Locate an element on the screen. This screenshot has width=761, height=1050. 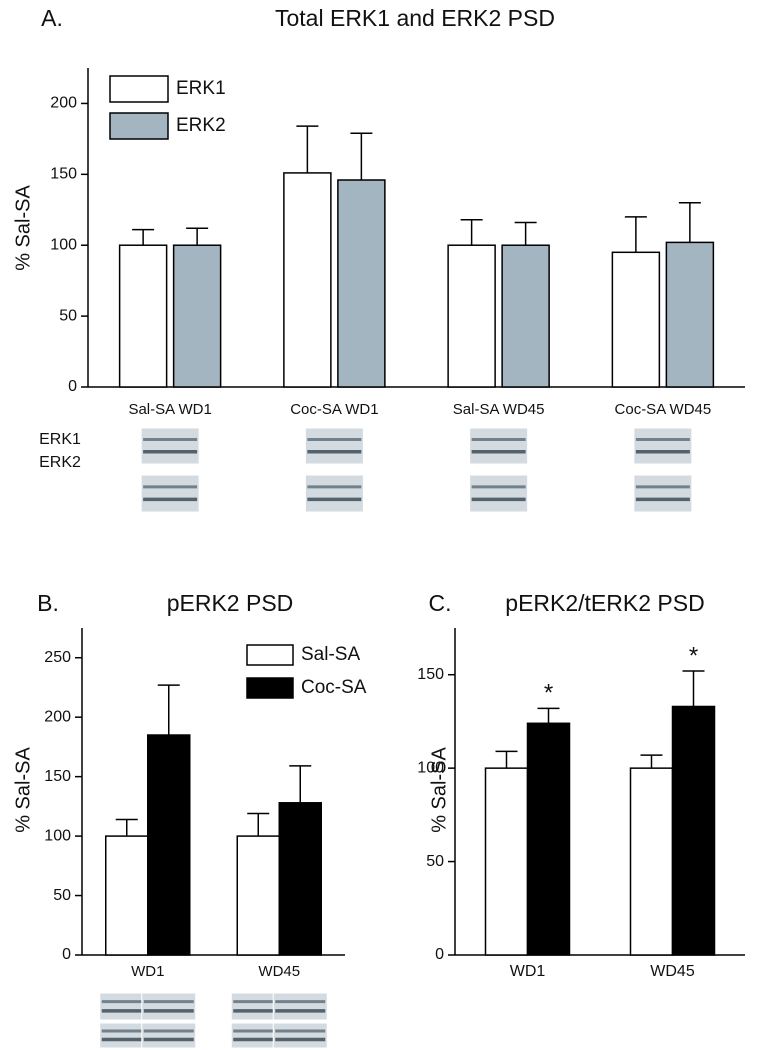
x-tick-label: Coc-SA WD1 is located at coordinates (334, 409).